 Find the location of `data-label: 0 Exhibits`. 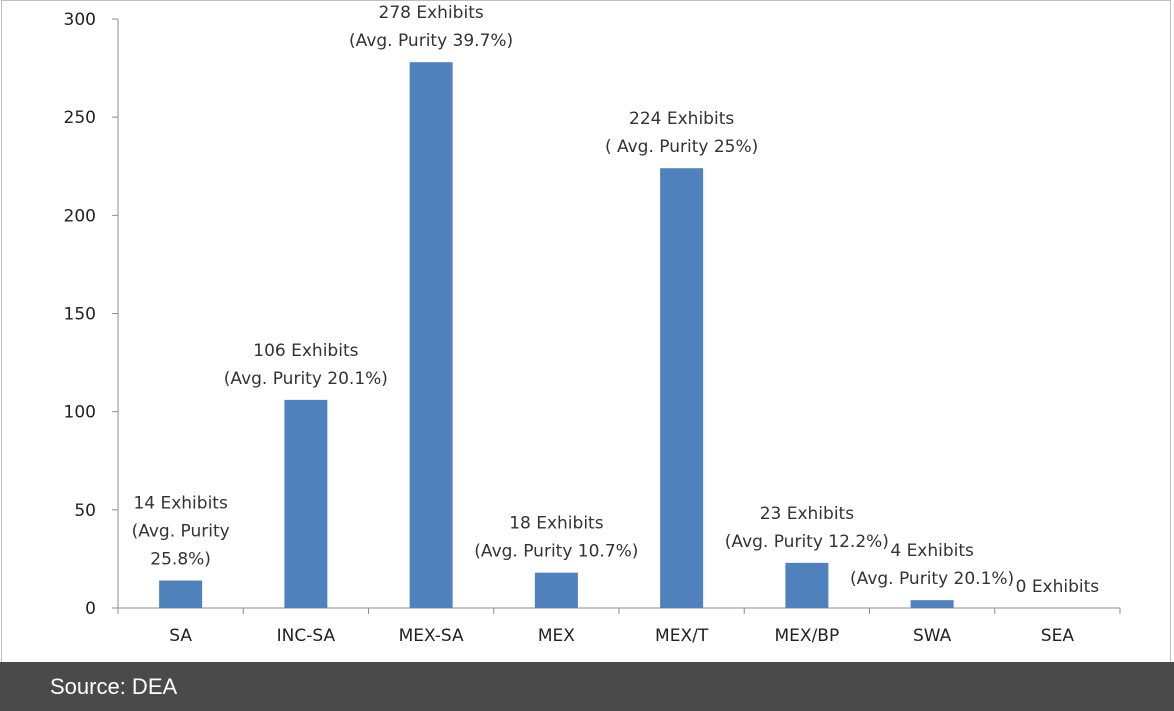

data-label: 0 Exhibits is located at coordinates (1058, 587).